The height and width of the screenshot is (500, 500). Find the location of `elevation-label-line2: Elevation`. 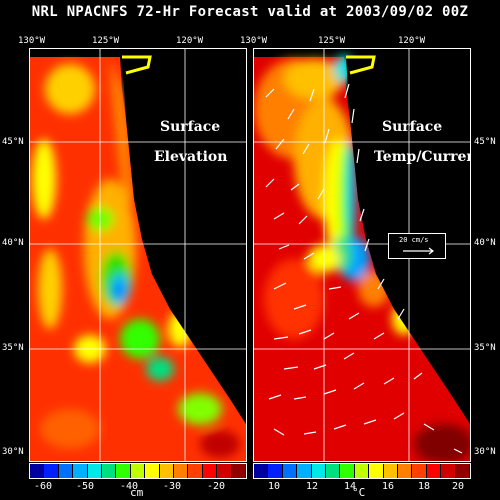

elevation-label-line2: Elevation is located at coordinates (191, 157).